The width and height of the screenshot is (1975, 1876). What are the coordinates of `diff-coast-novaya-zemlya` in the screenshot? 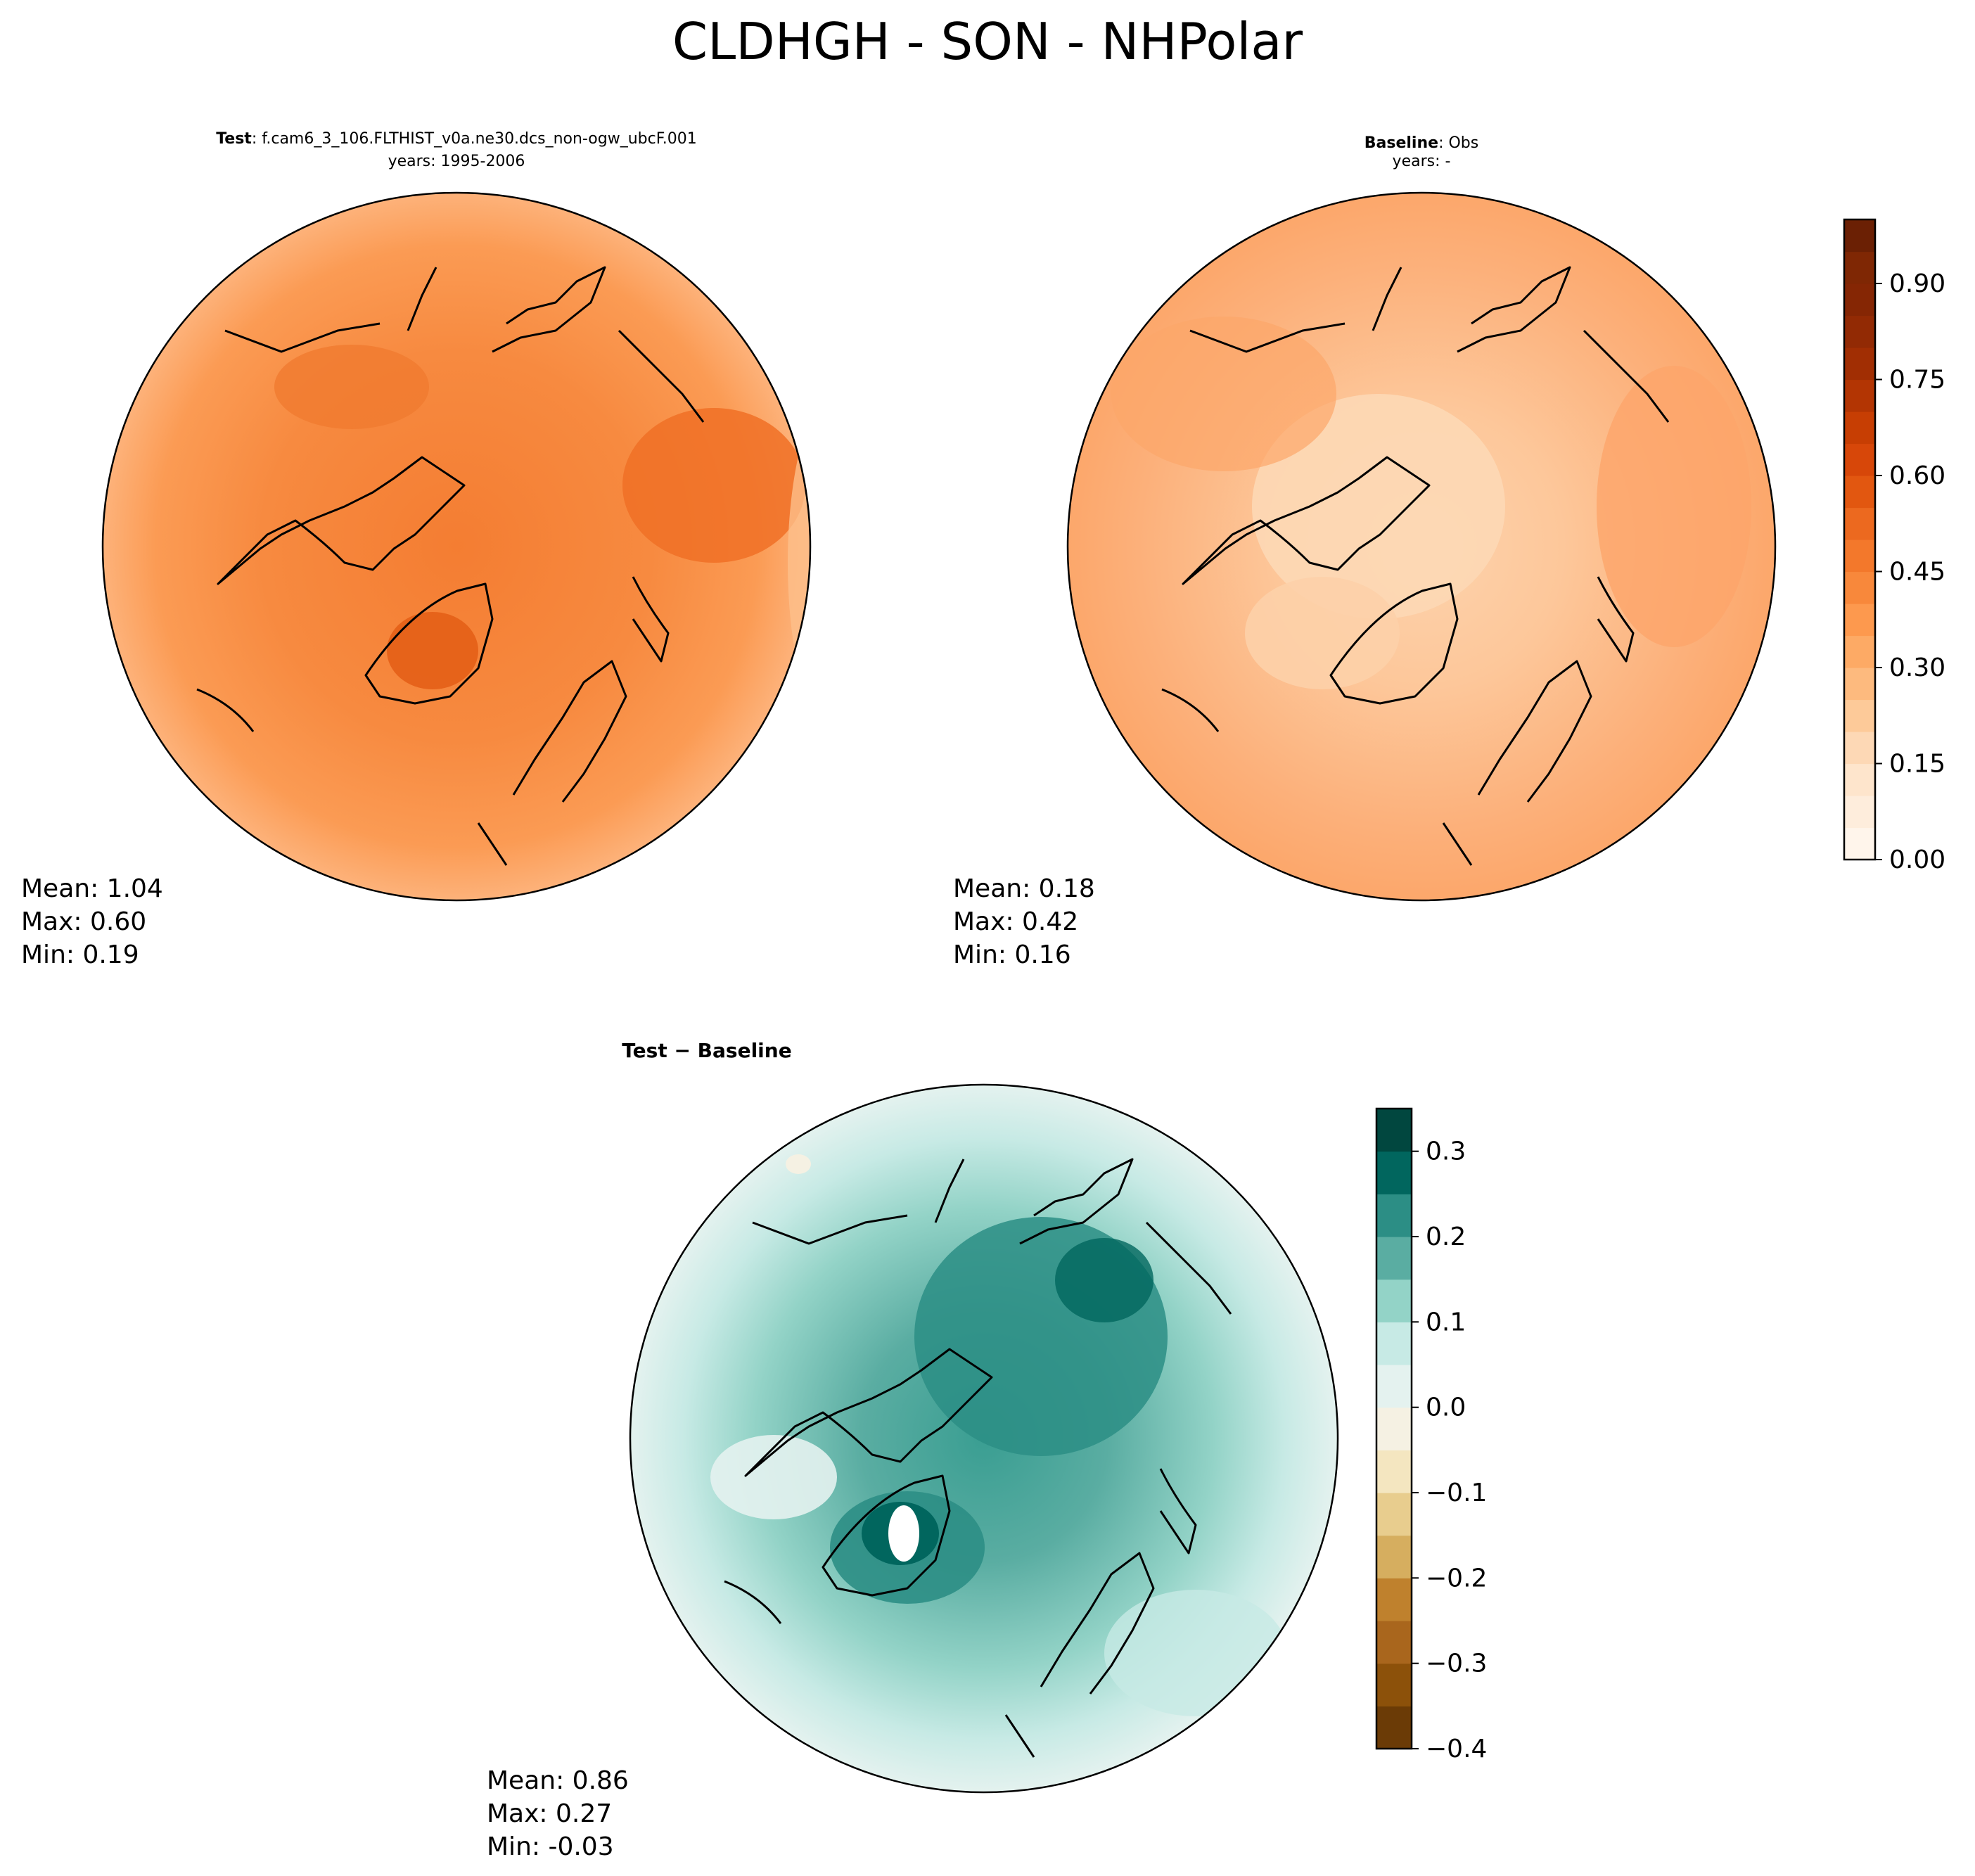 It's located at (1178, 1511).